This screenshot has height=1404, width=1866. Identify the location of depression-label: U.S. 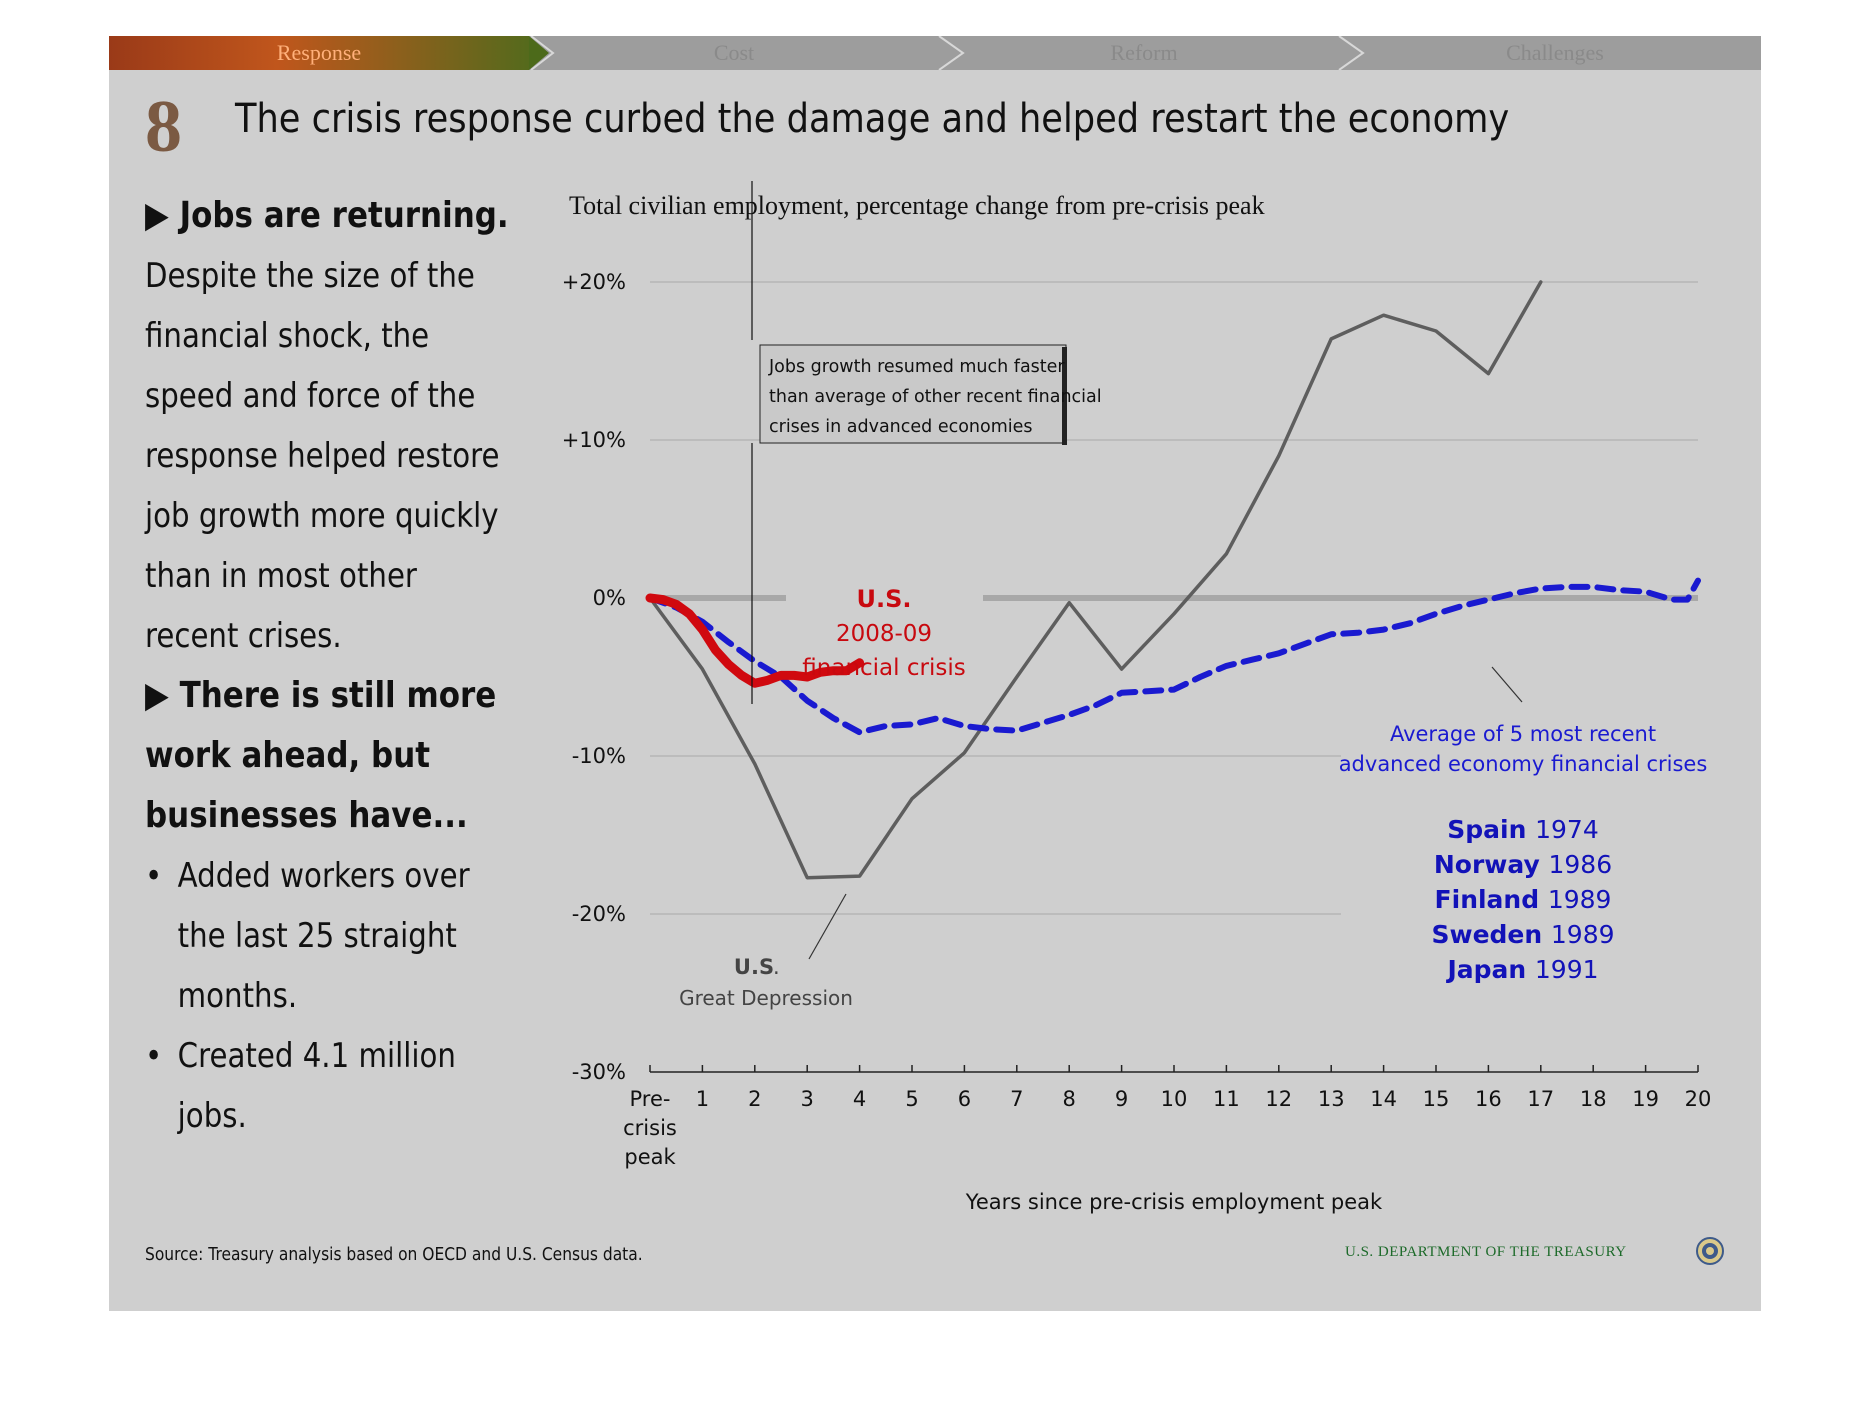
(754, 967).